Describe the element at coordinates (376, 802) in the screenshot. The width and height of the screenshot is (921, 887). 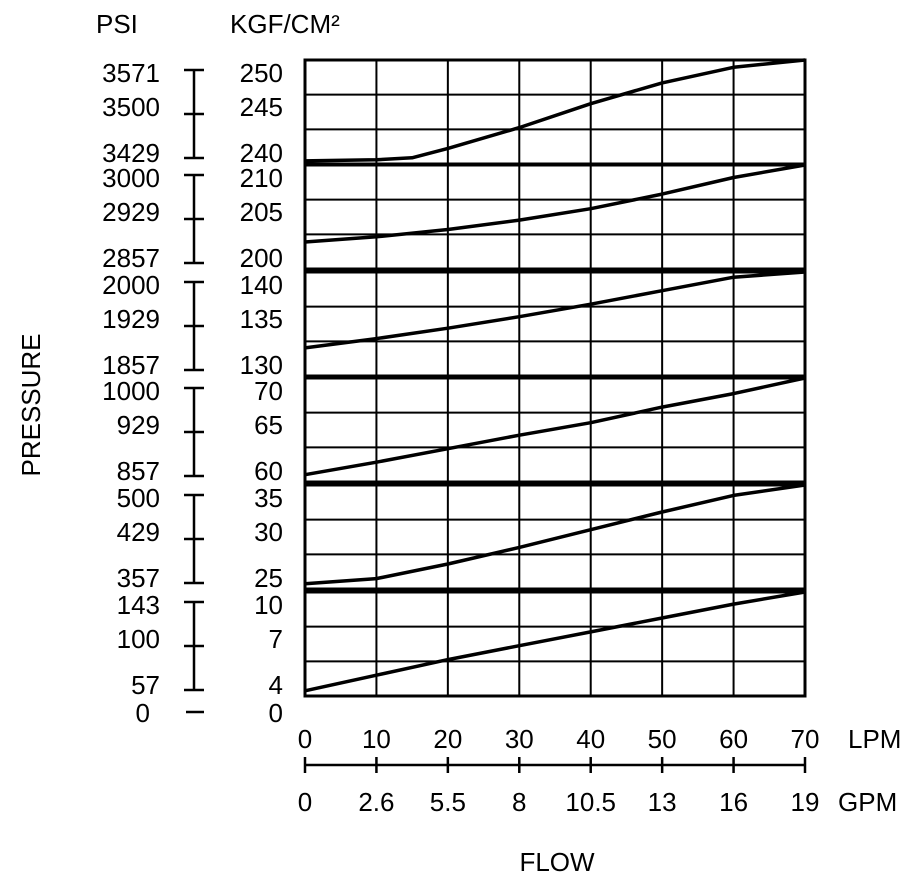
I see `x-tick-label-gpm: 2.6` at that location.